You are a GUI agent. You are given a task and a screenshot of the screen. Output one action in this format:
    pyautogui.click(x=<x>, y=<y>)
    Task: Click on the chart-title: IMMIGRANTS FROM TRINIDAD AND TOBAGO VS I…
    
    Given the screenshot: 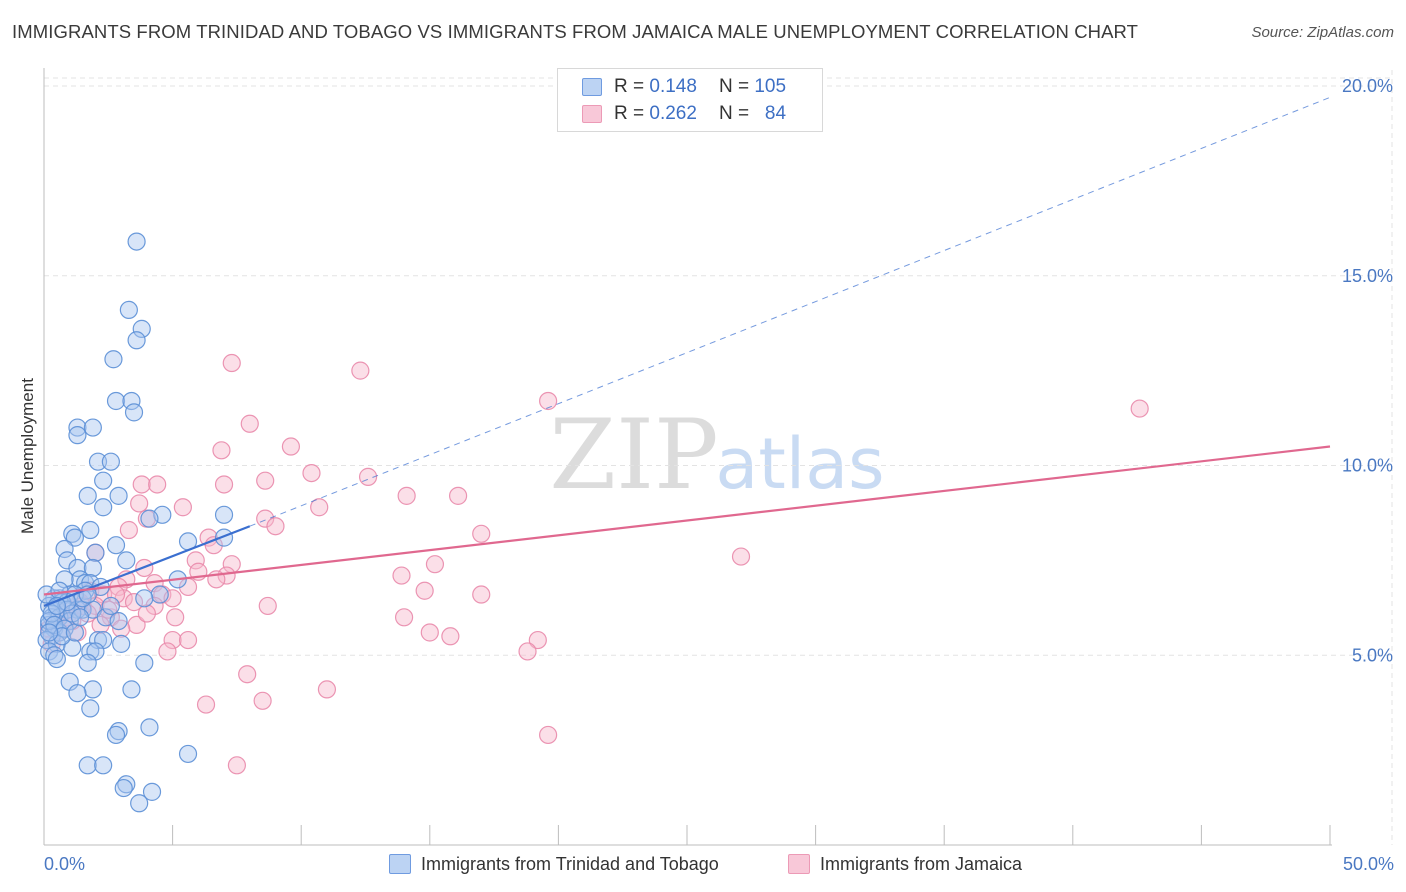 What is the action you would take?
    pyautogui.click(x=575, y=31)
    